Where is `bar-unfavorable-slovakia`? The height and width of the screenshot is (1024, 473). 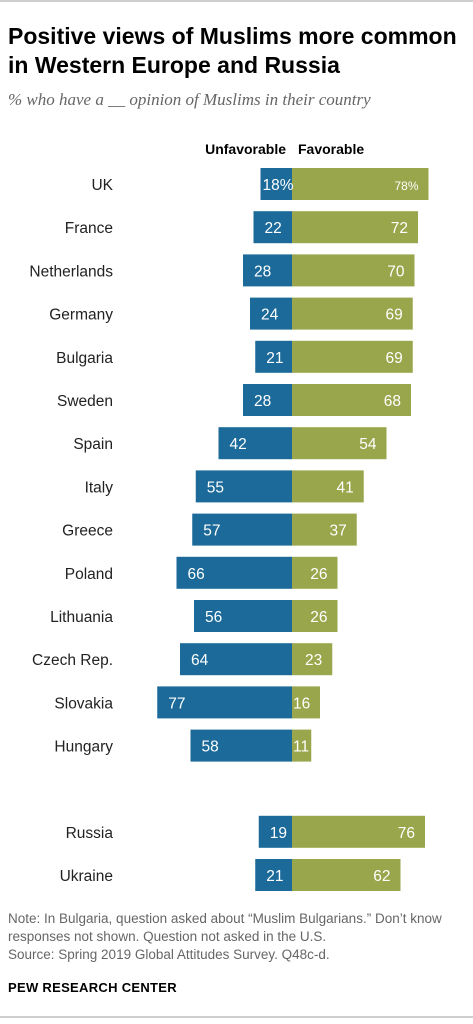 bar-unfavorable-slovakia is located at coordinates (224, 702).